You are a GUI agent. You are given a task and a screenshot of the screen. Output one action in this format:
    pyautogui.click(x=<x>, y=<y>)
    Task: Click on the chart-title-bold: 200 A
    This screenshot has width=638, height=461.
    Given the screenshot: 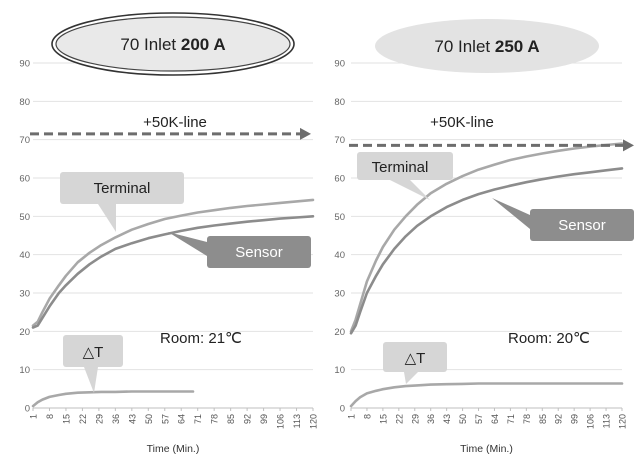 What is the action you would take?
    pyautogui.click(x=203, y=44)
    